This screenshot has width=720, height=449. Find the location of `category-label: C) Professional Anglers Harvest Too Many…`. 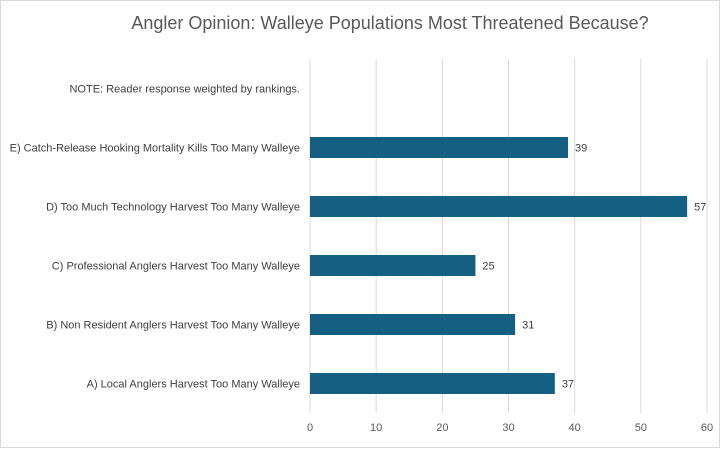

category-label: C) Professional Anglers Harvest Too Many… is located at coordinates (176, 267).